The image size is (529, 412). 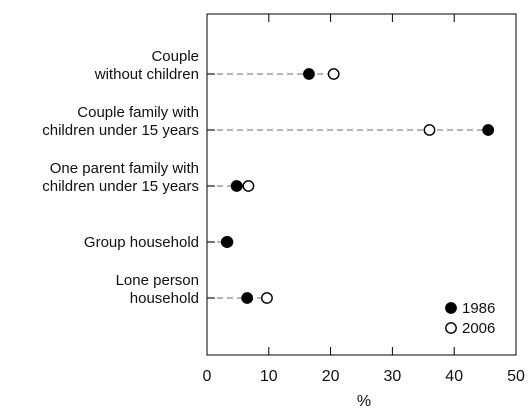 I want to click on x-tick-label: 10, so click(x=269, y=376).